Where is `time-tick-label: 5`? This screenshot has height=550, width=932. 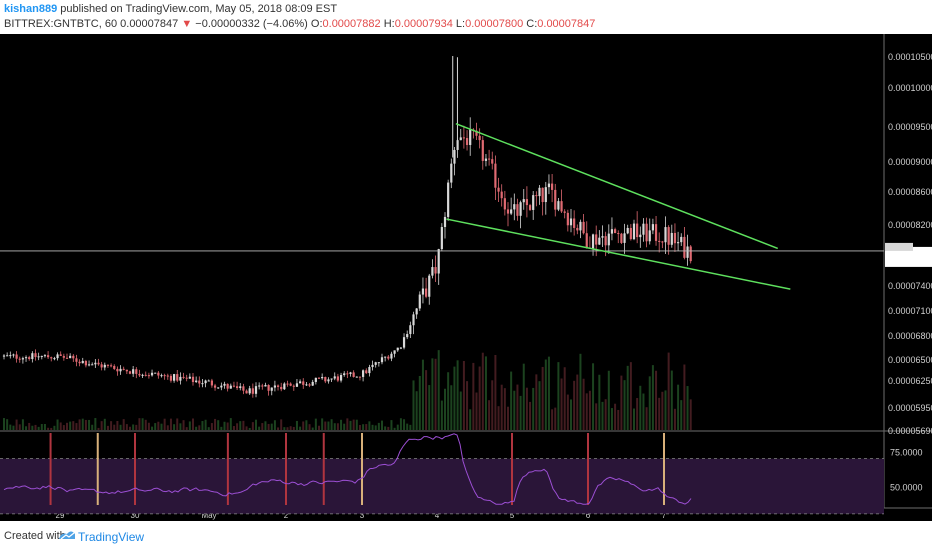
time-tick-label: 5 is located at coordinates (512, 515).